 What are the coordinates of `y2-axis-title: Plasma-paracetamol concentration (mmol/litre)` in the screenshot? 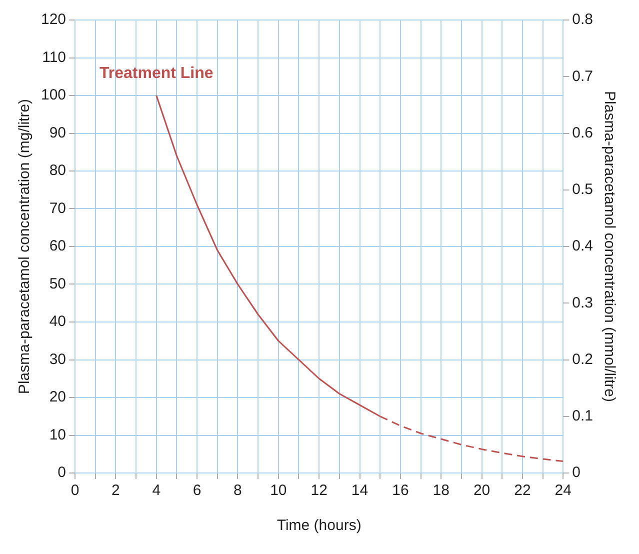 It's located at (609, 246).